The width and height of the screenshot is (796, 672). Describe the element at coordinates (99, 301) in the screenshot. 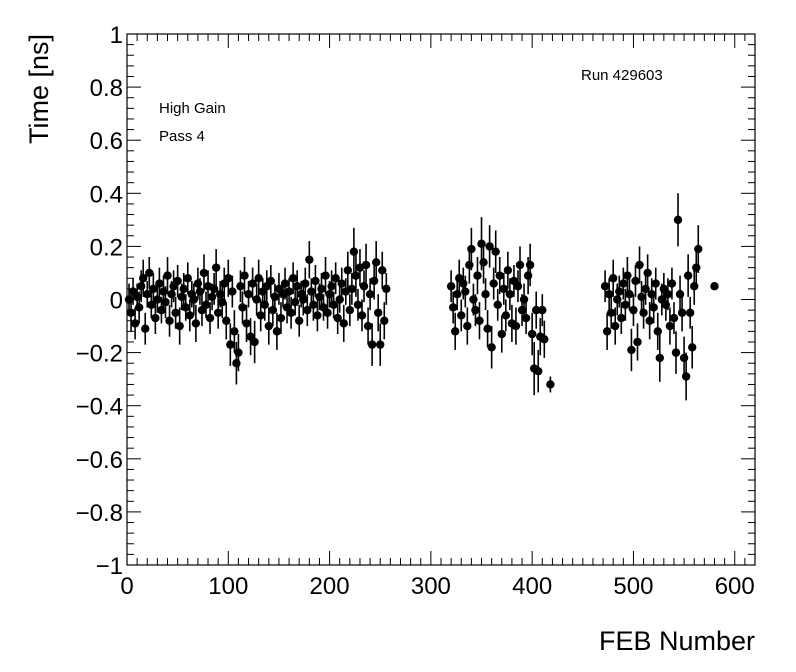

I see `y-tick-labels: −1 −0.8 −0.6 −0.4 −0.2 0 0.2 0.4 0.6 0.8 1` at that location.